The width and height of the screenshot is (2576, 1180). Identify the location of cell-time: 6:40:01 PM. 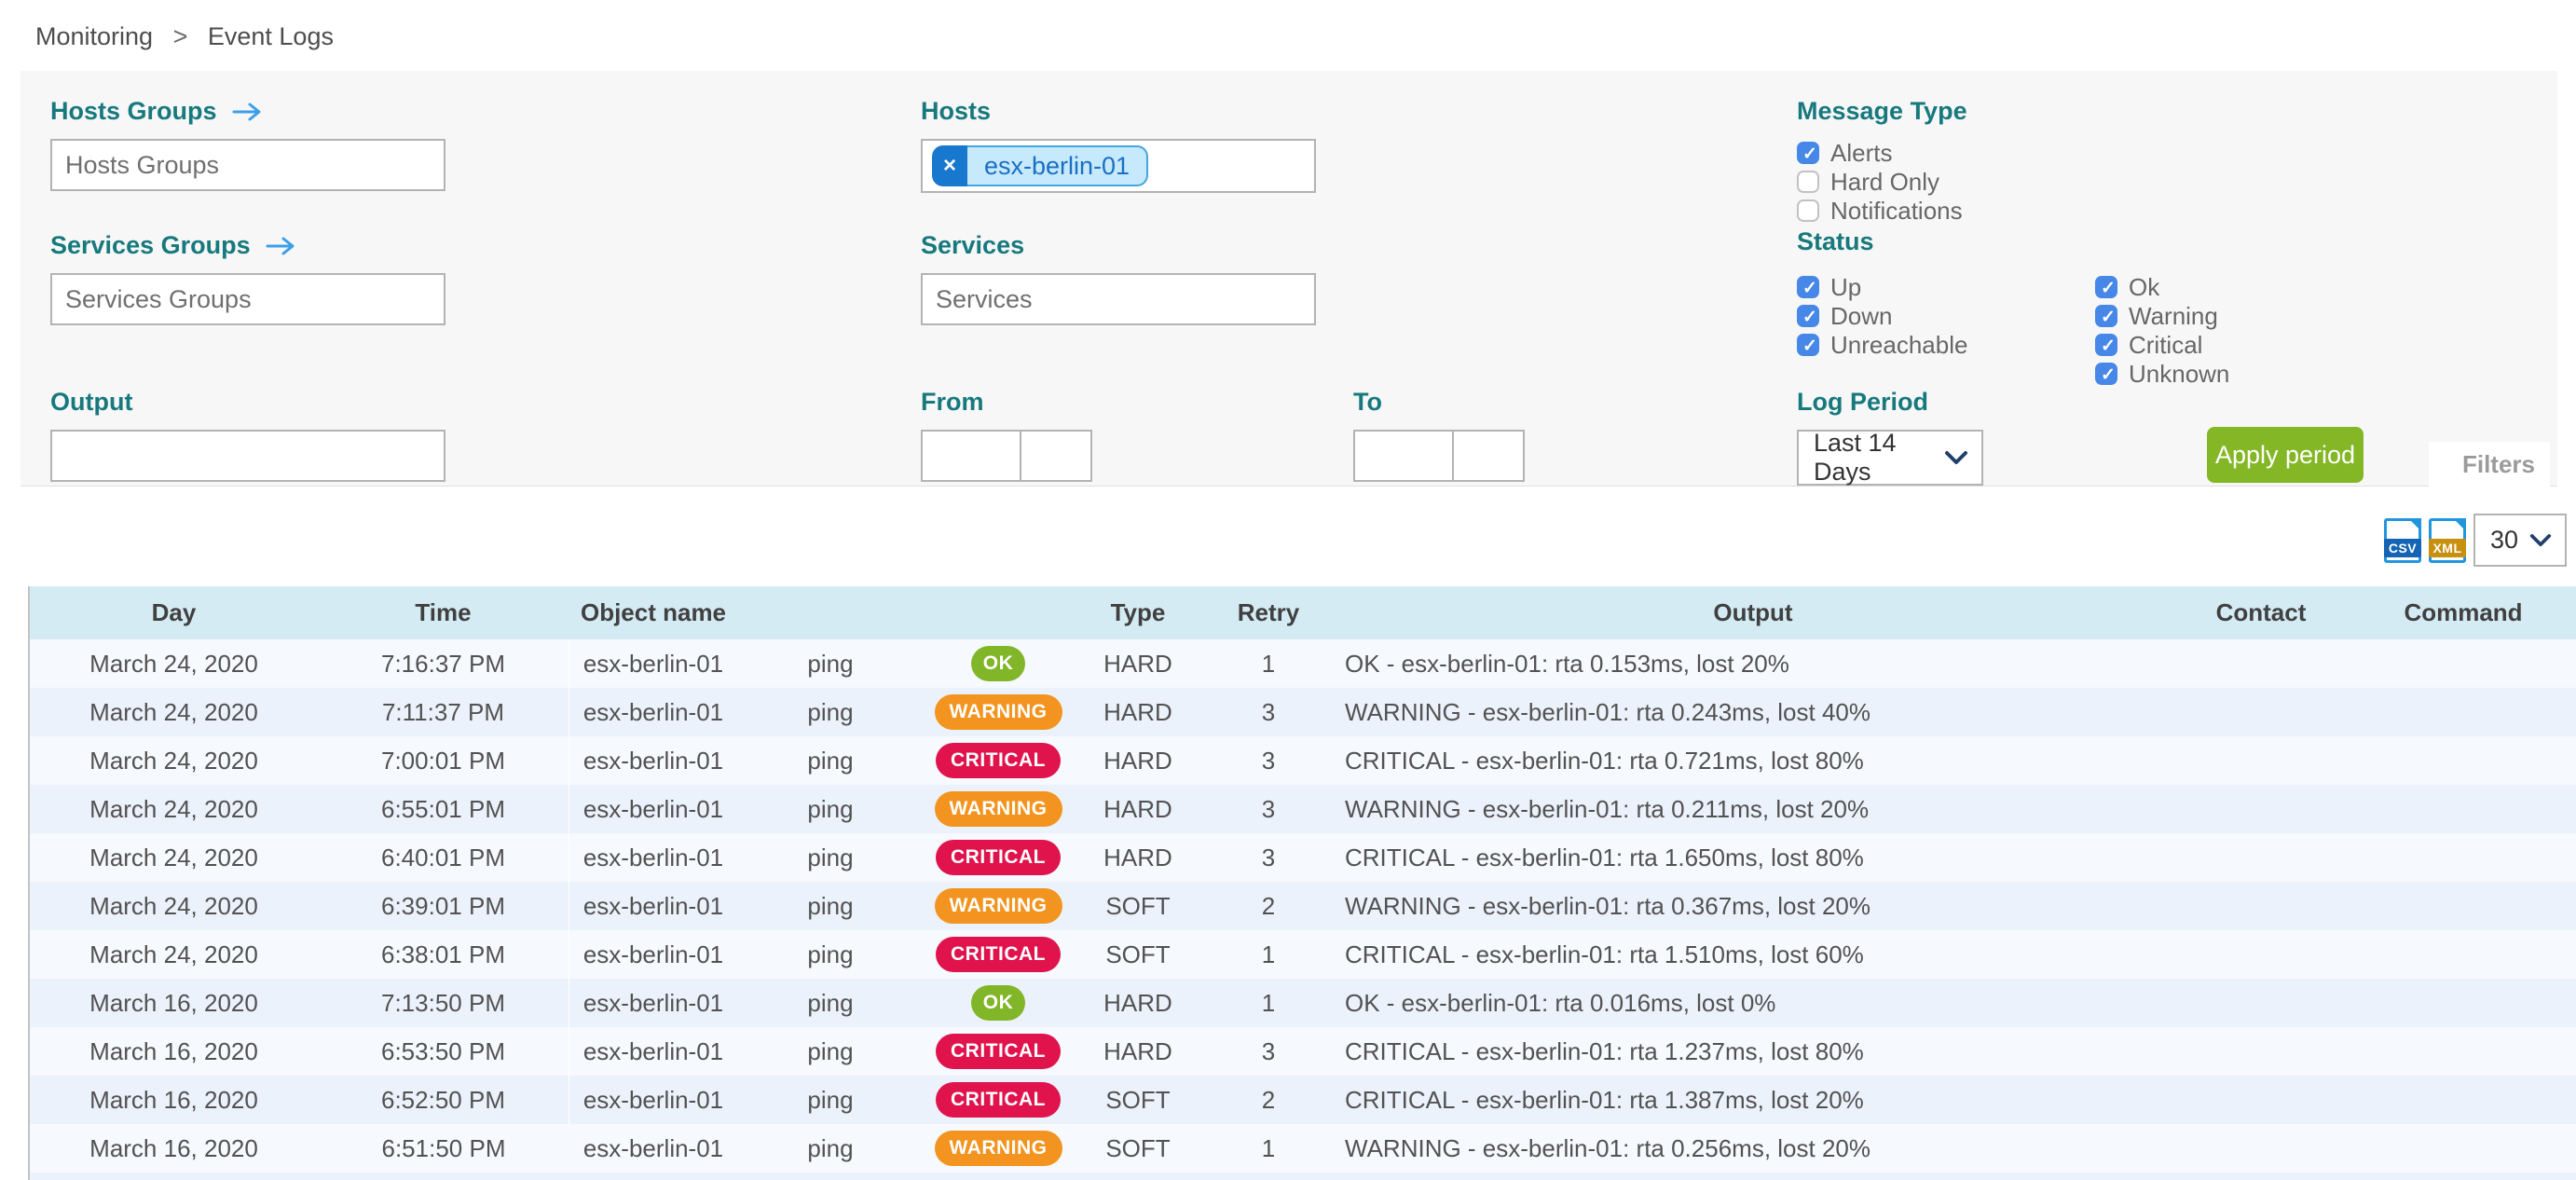
(443, 858).